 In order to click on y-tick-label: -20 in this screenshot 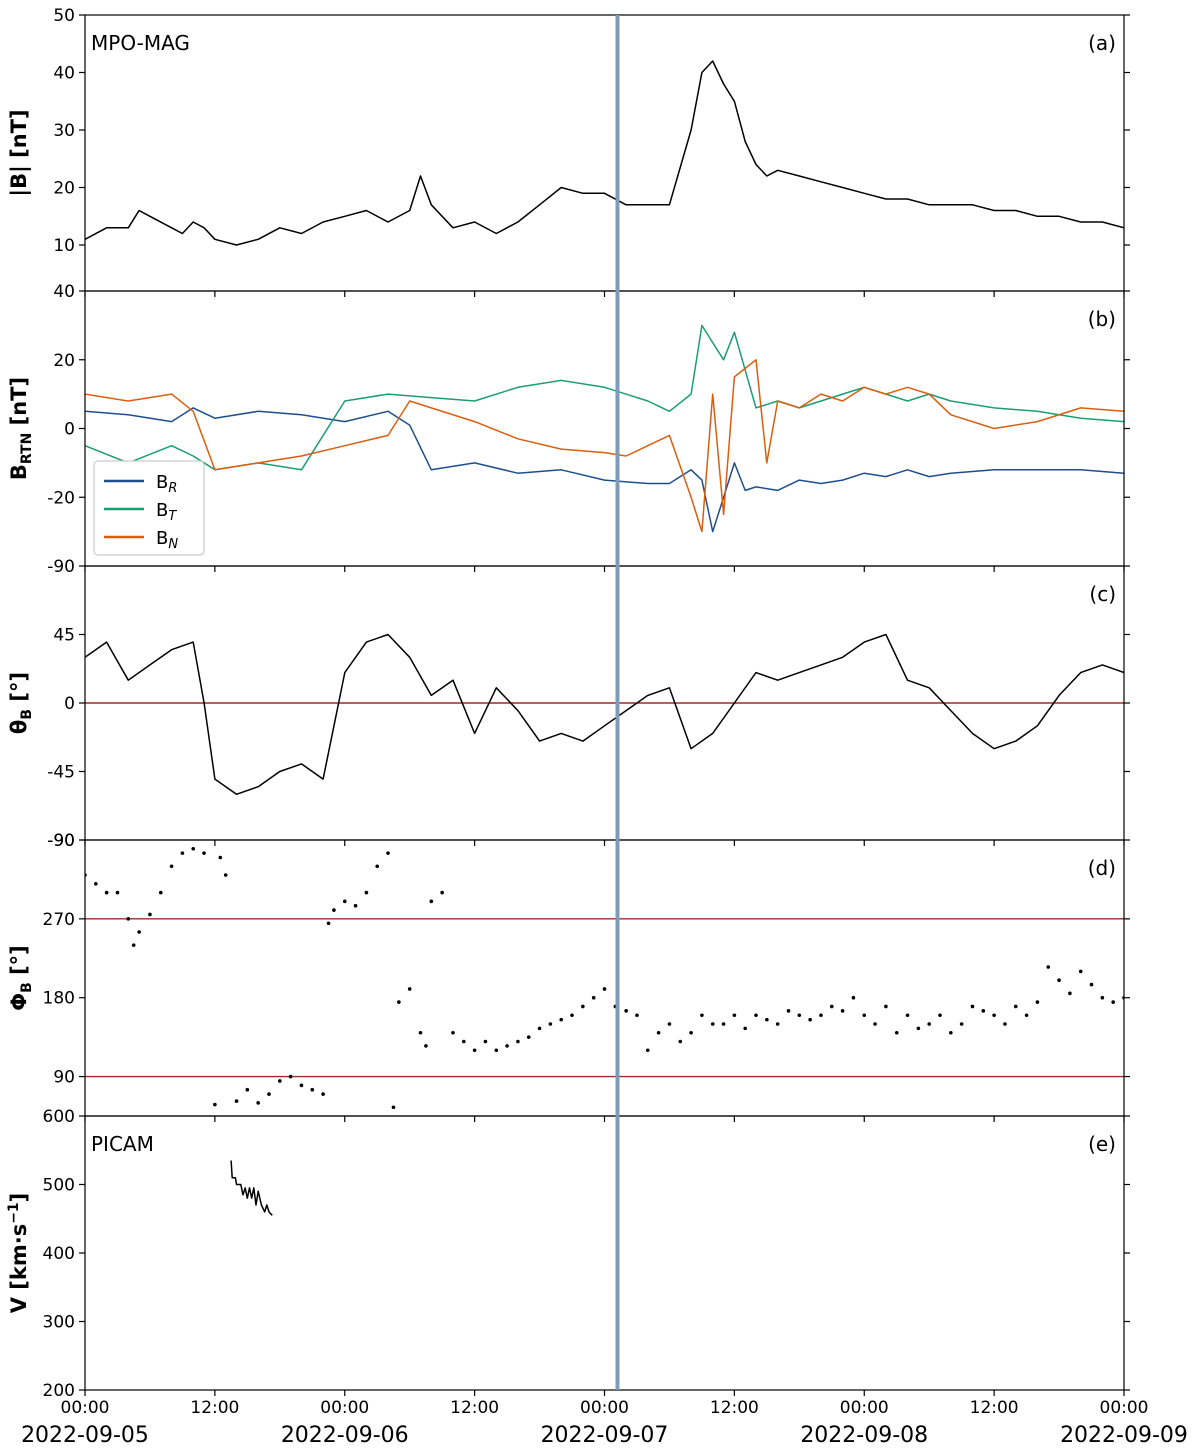, I will do `click(61, 498)`.